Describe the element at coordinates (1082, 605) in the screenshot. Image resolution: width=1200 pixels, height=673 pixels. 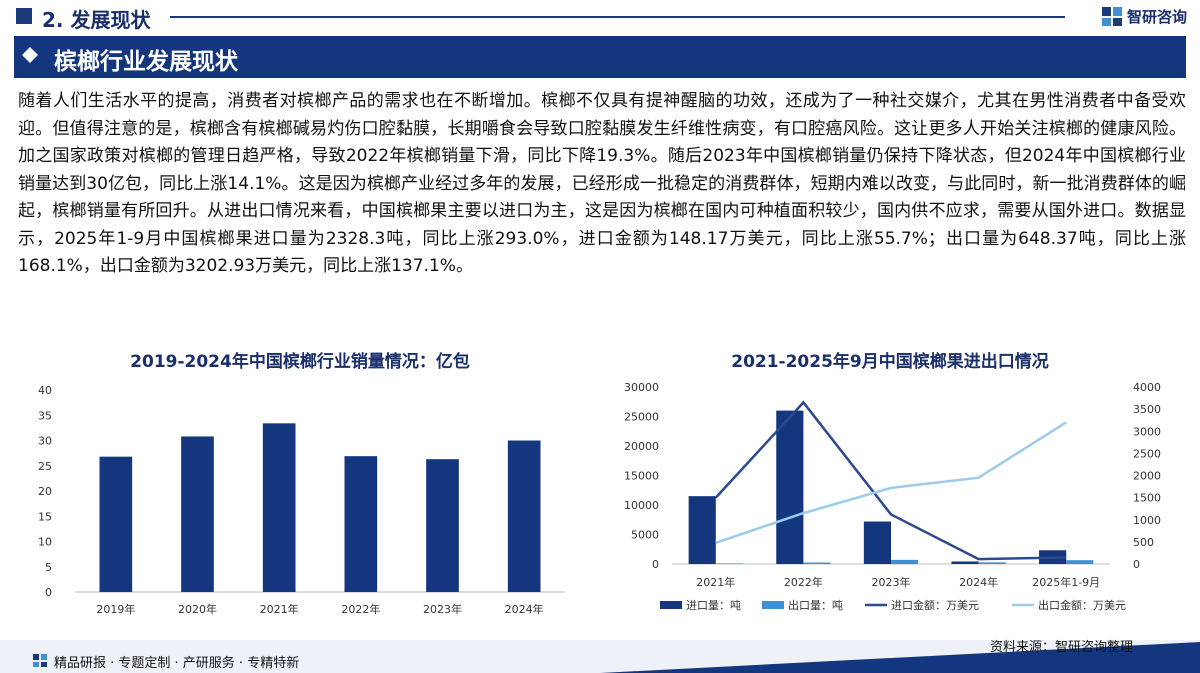
I see `chart2-legend-label-3: 出口金额：万美元` at that location.